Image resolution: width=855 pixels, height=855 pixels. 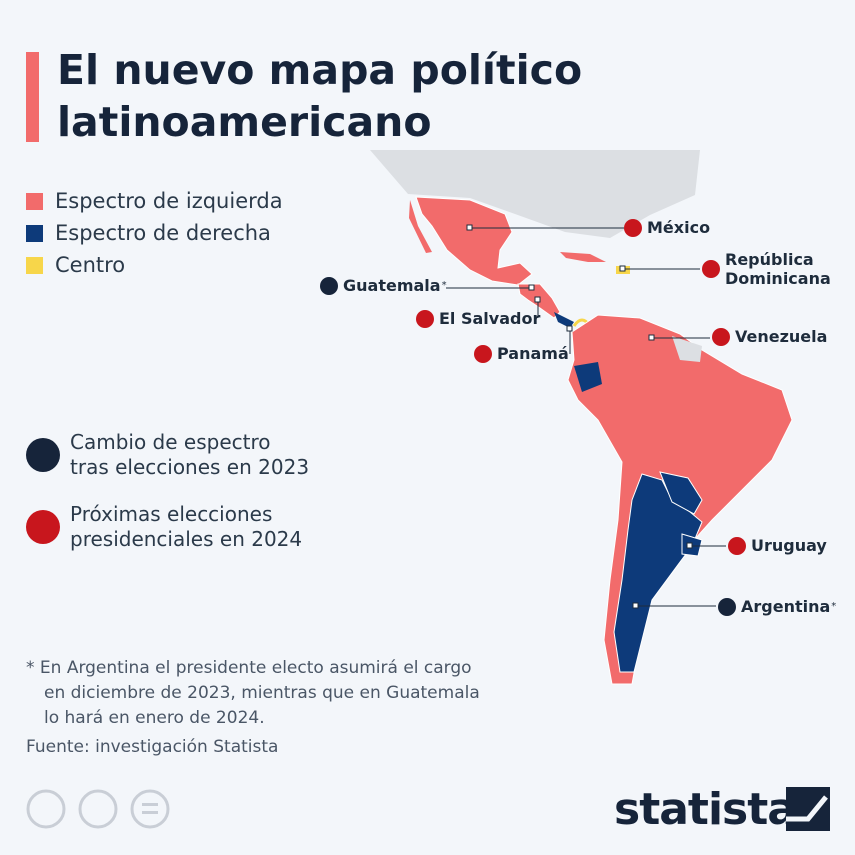 I want to click on north-america-grey, so click(x=535, y=194).